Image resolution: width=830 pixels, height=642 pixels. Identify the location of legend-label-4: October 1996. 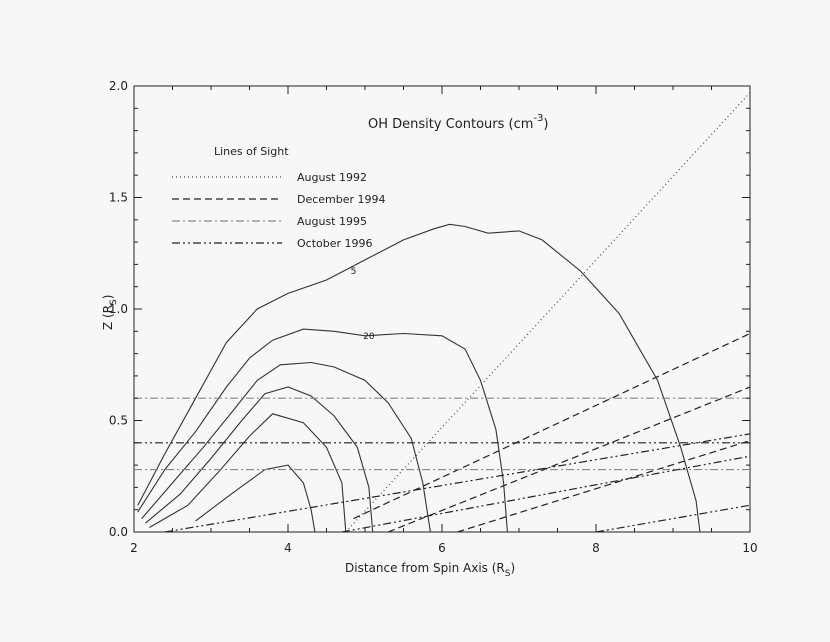
(335, 243).